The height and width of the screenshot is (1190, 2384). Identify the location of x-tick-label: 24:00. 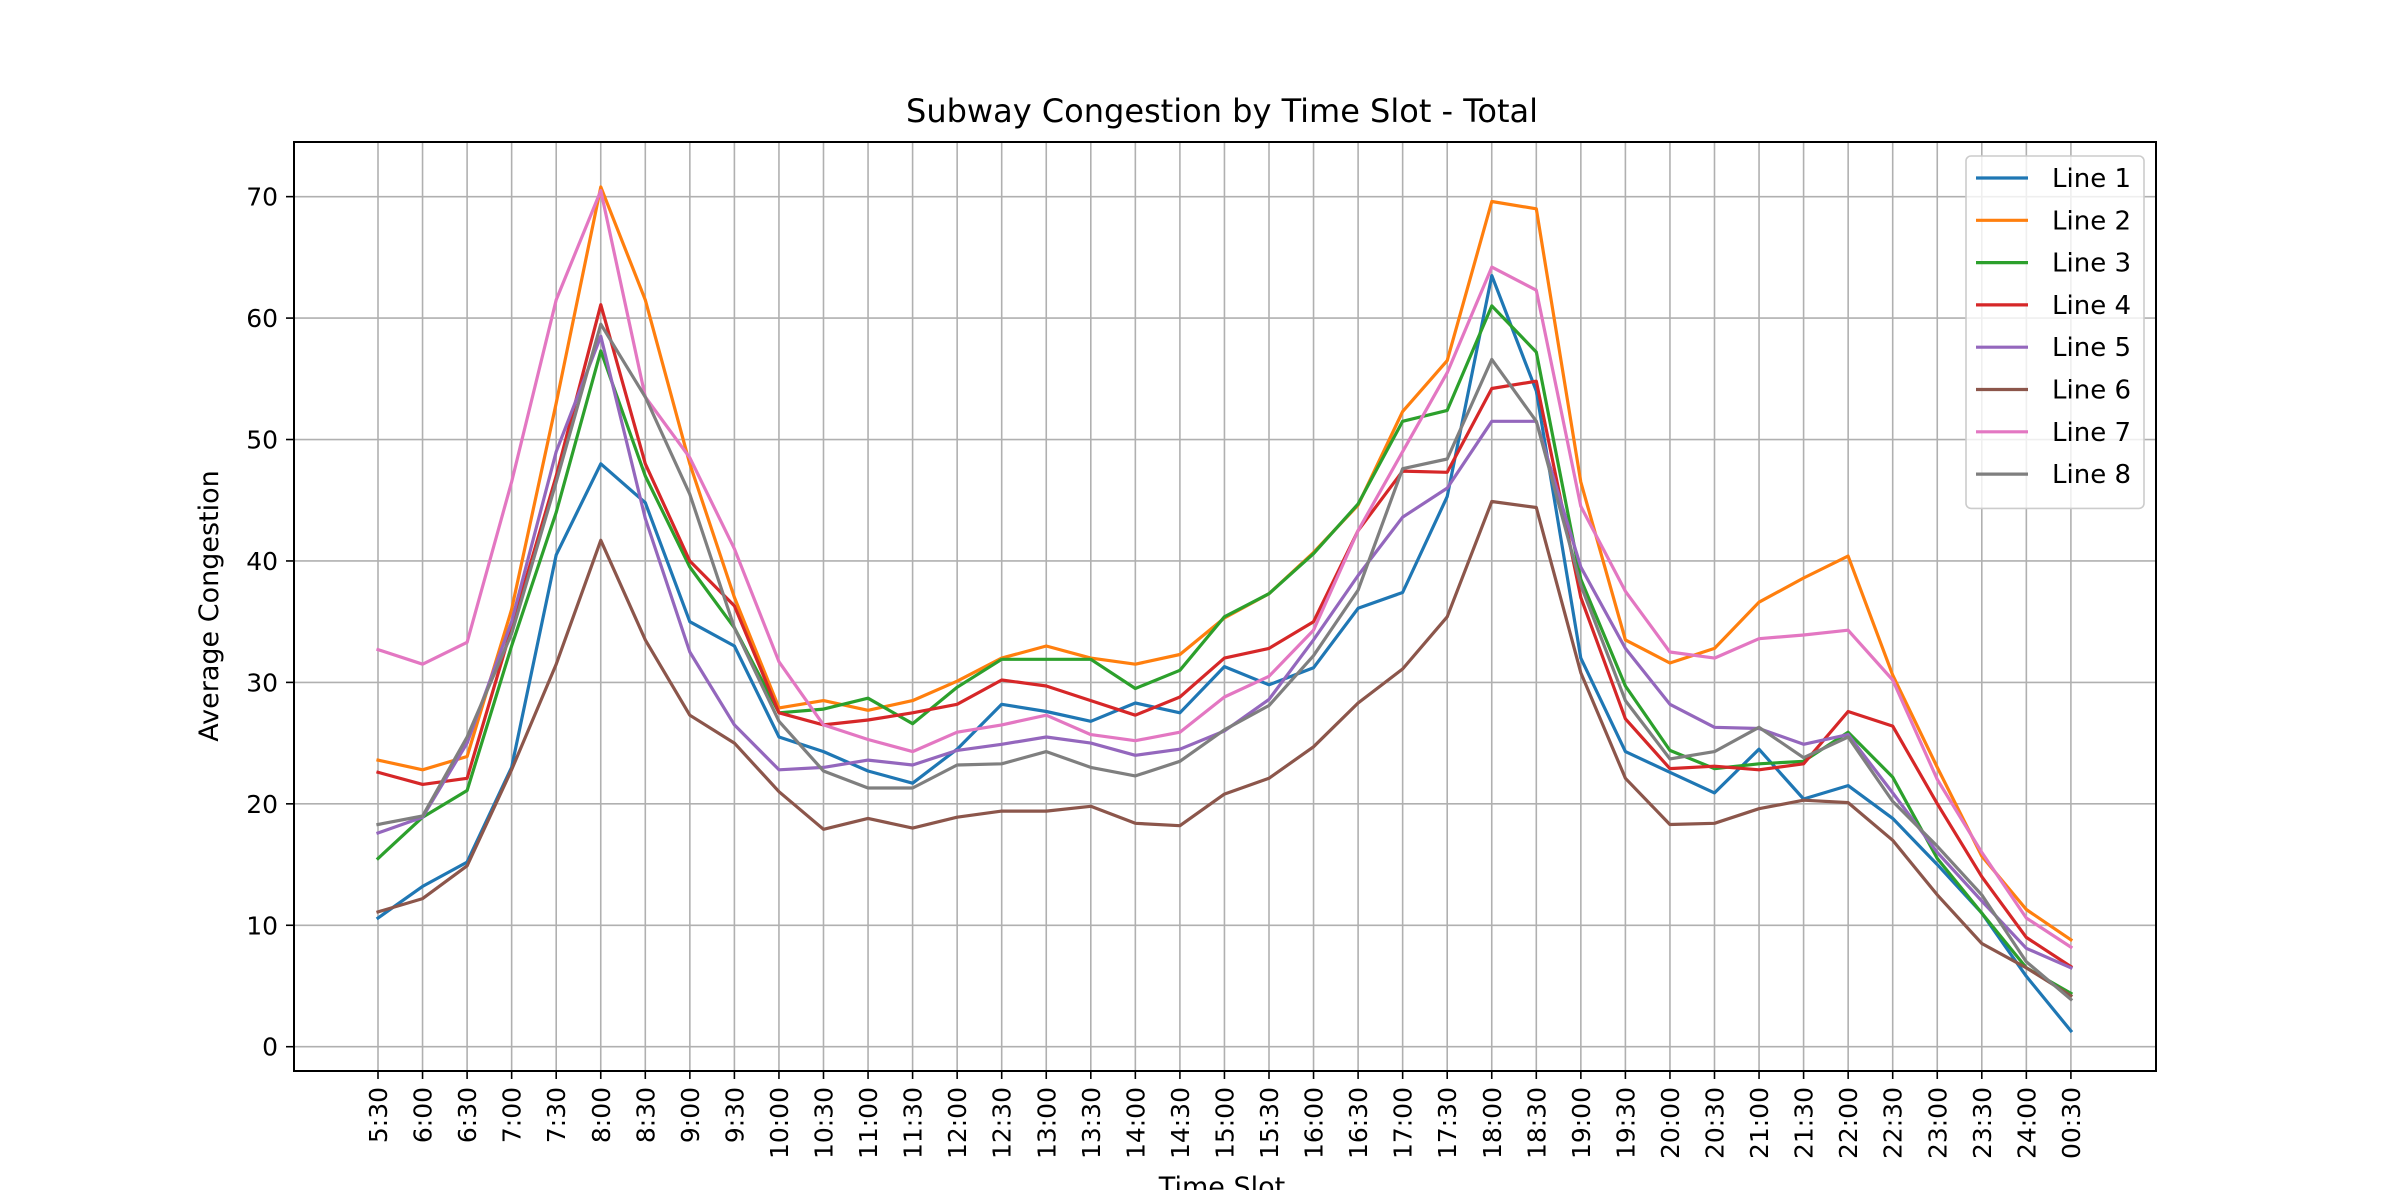
(2026, 1123).